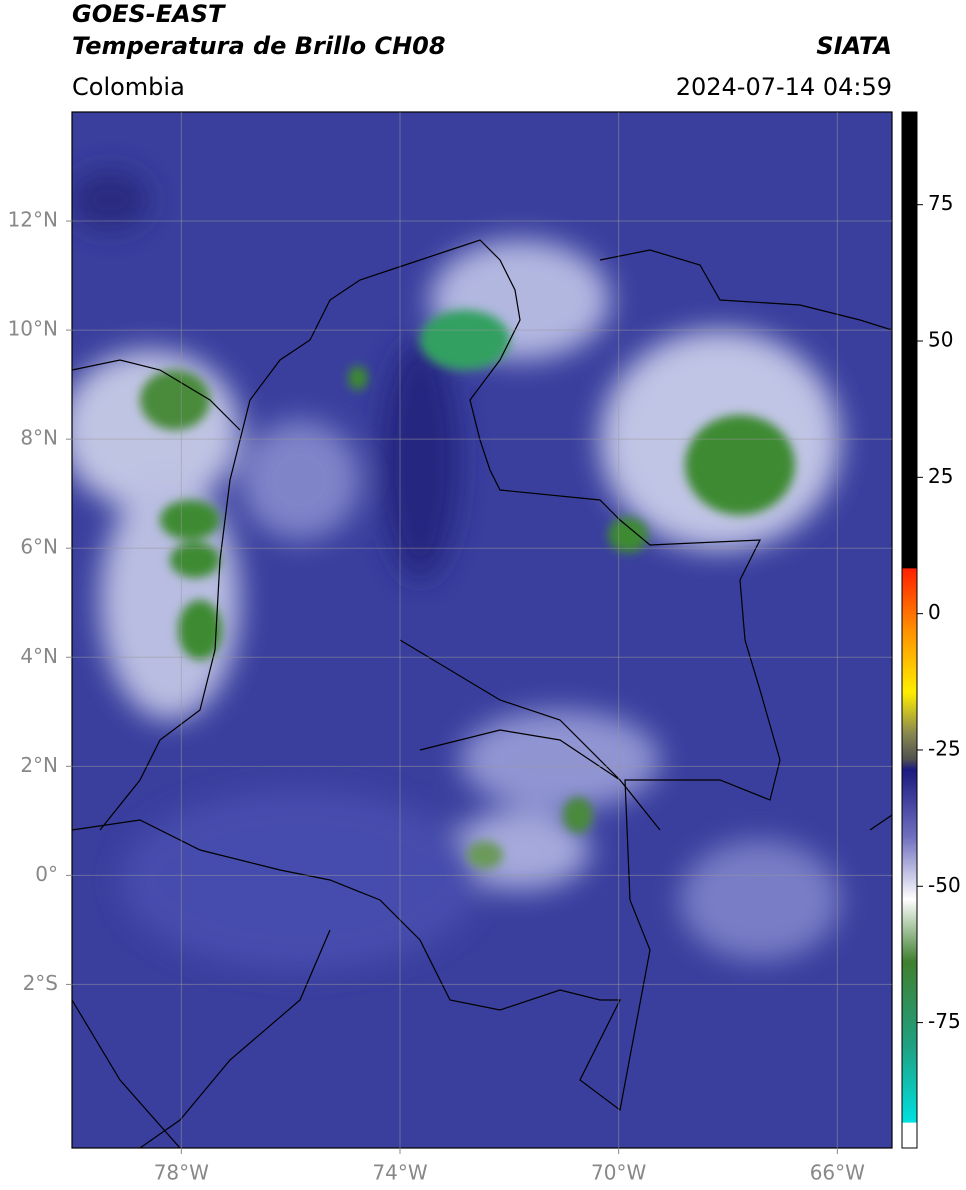 The height and width of the screenshot is (1190, 966). What do you see at coordinates (399, 1173) in the screenshot?
I see `lon-tick-label: 74°W` at bounding box center [399, 1173].